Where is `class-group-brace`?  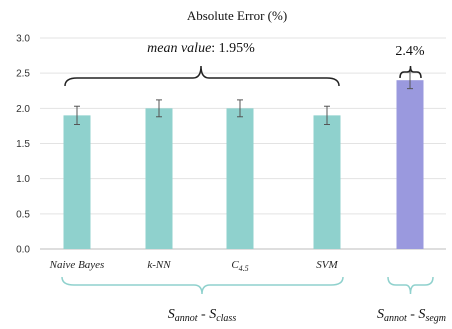
class-group-brace is located at coordinates (202, 285).